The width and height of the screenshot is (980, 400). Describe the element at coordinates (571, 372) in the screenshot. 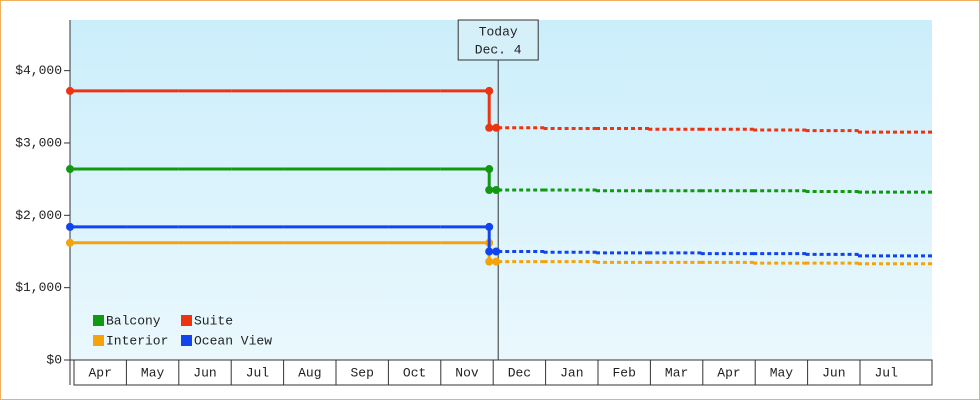

I see `x-tick-label: Jan` at that location.